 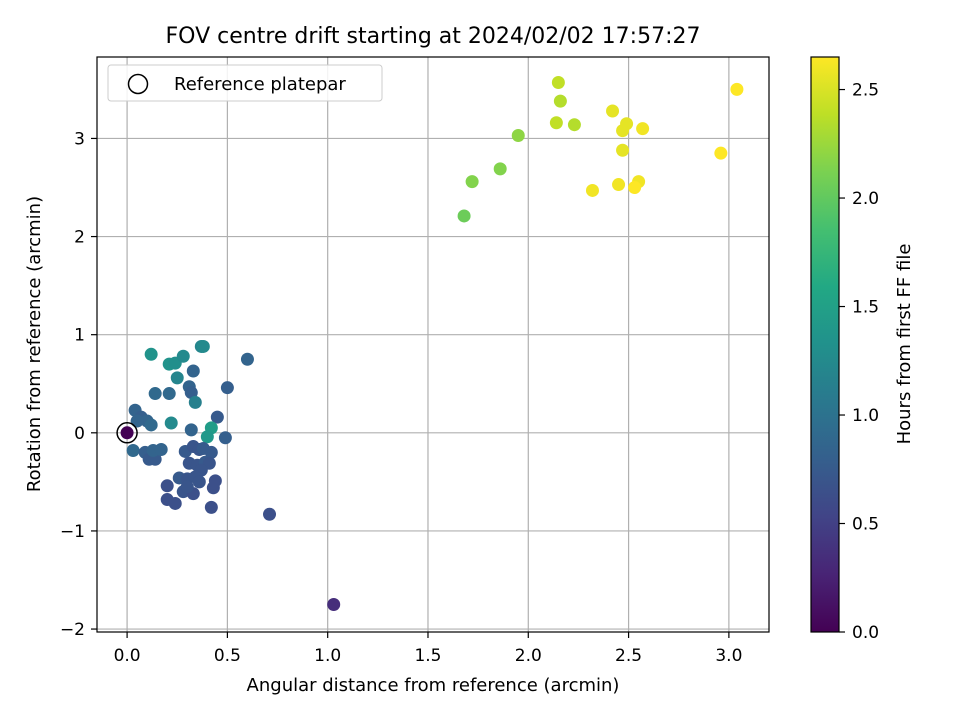 I want to click on y-tick-label: 2, so click(x=79, y=238).